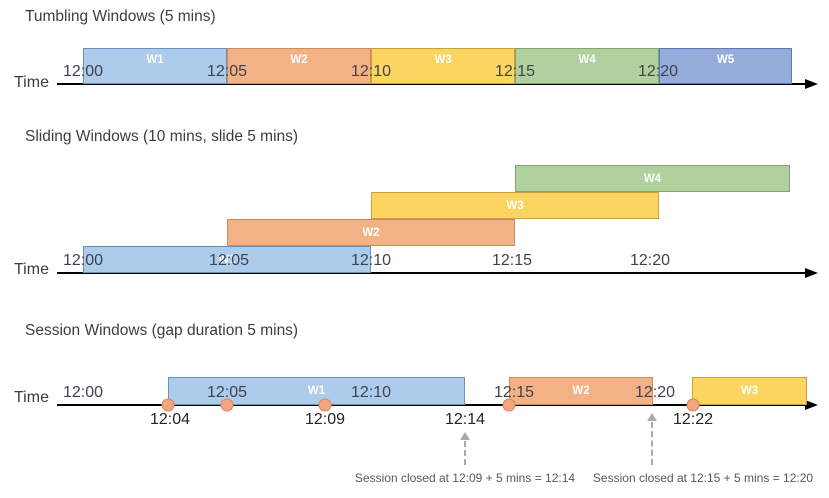  I want to click on tumbling-window-w3: W3, so click(443, 66).